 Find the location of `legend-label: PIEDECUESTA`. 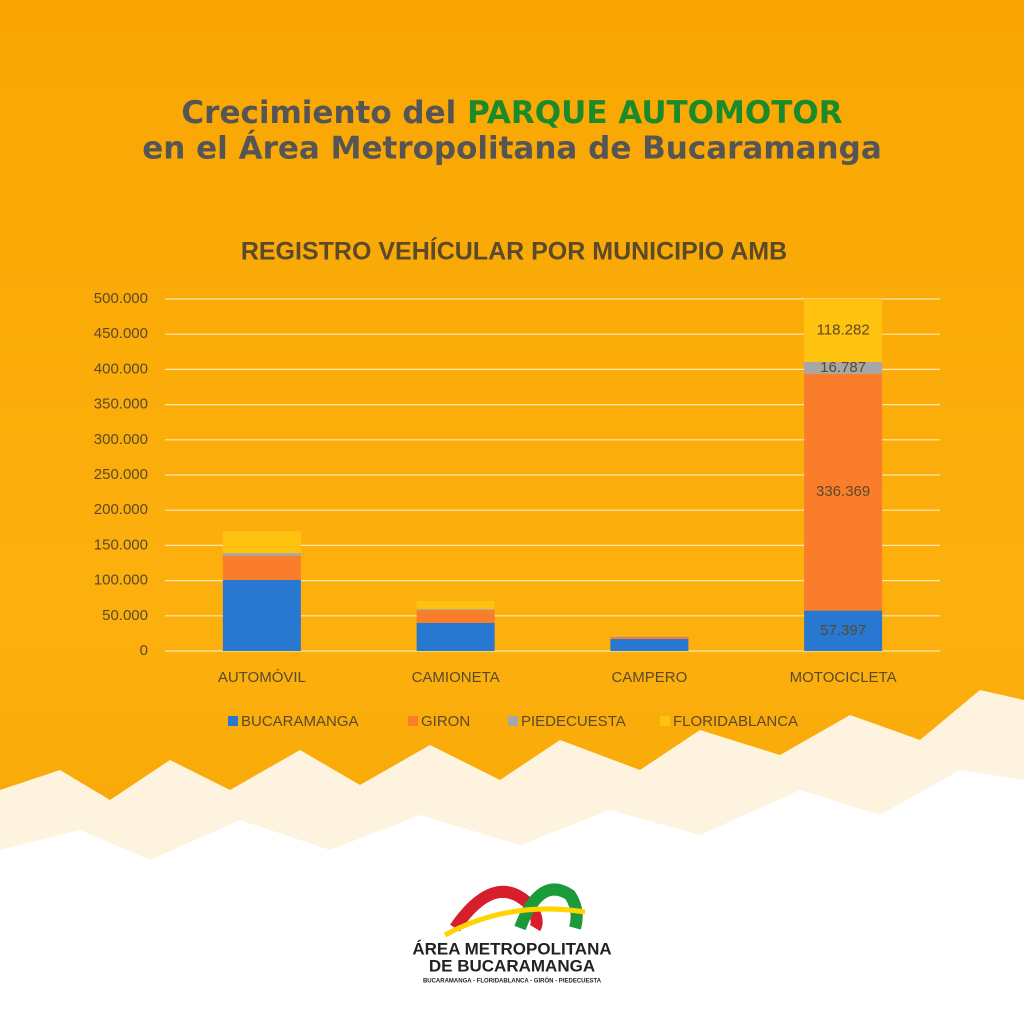

legend-label: PIEDECUESTA is located at coordinates (573, 721).